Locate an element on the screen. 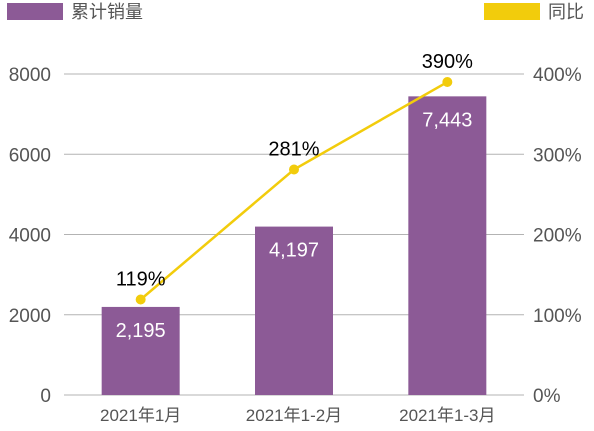  y-right-tick-label: 300% is located at coordinates (557, 155).